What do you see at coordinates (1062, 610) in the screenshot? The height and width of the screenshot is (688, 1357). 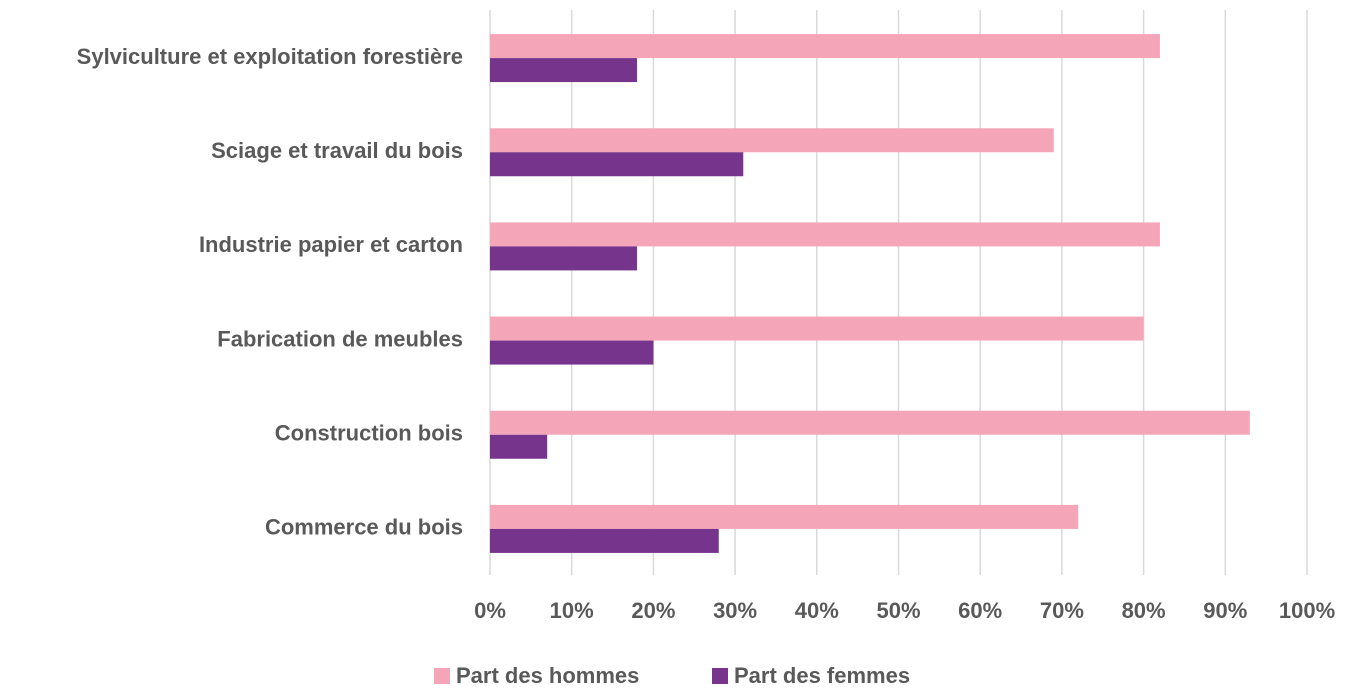 I see `x-tick-label: 70%` at bounding box center [1062, 610].